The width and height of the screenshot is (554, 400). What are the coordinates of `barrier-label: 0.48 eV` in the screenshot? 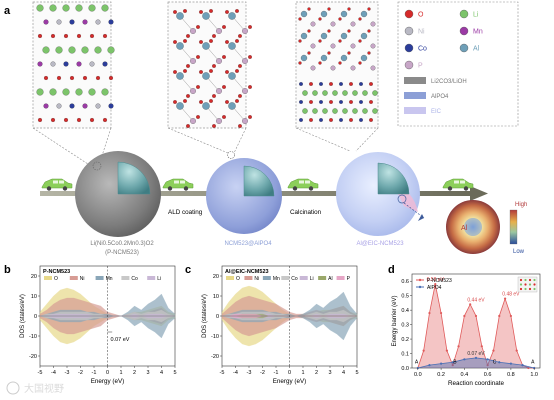 It's located at (511, 295).